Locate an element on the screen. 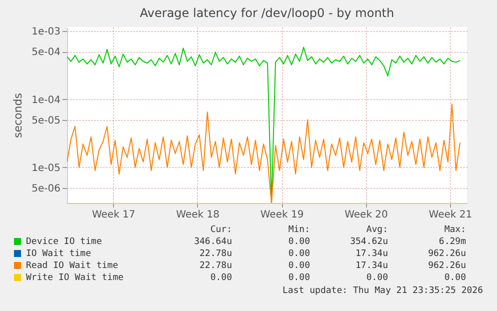  legend-label: Write IO Wait time is located at coordinates (75, 278).